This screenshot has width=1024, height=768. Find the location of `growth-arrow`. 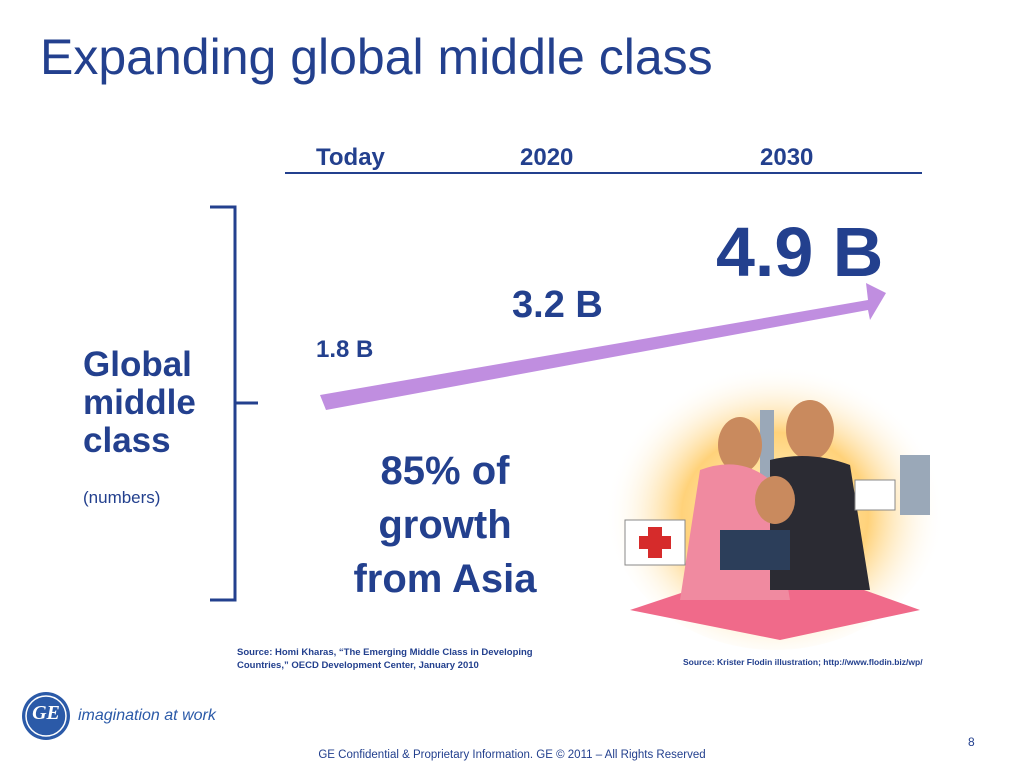

growth-arrow is located at coordinates (603, 346).